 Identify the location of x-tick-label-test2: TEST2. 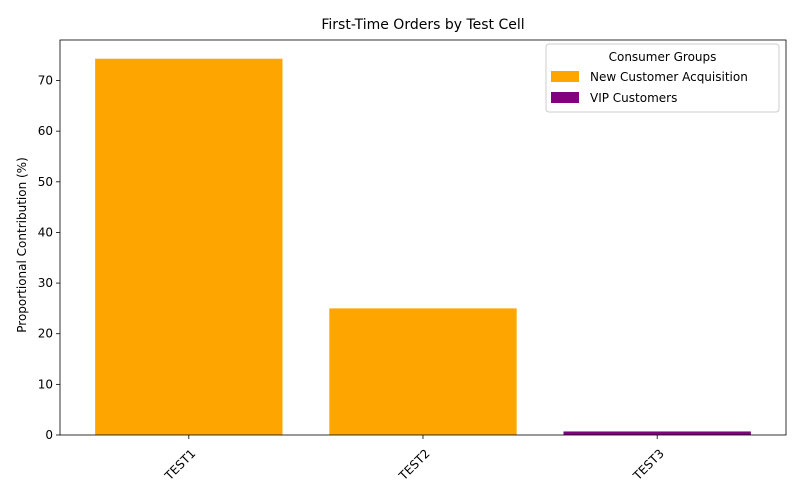
(414, 464).